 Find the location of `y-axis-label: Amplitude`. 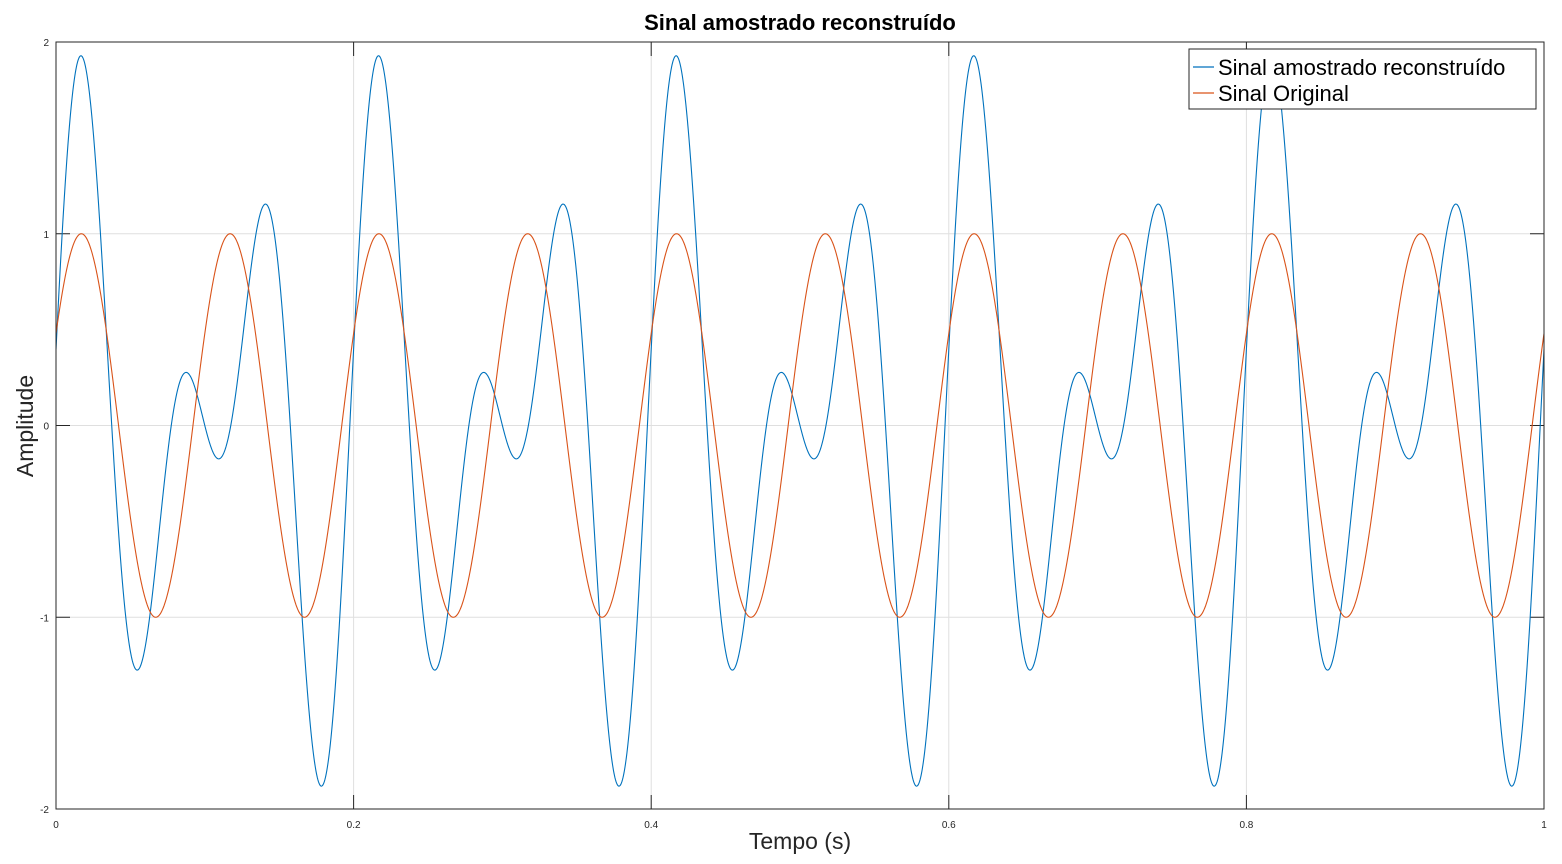

y-axis-label: Amplitude is located at coordinates (25, 426).